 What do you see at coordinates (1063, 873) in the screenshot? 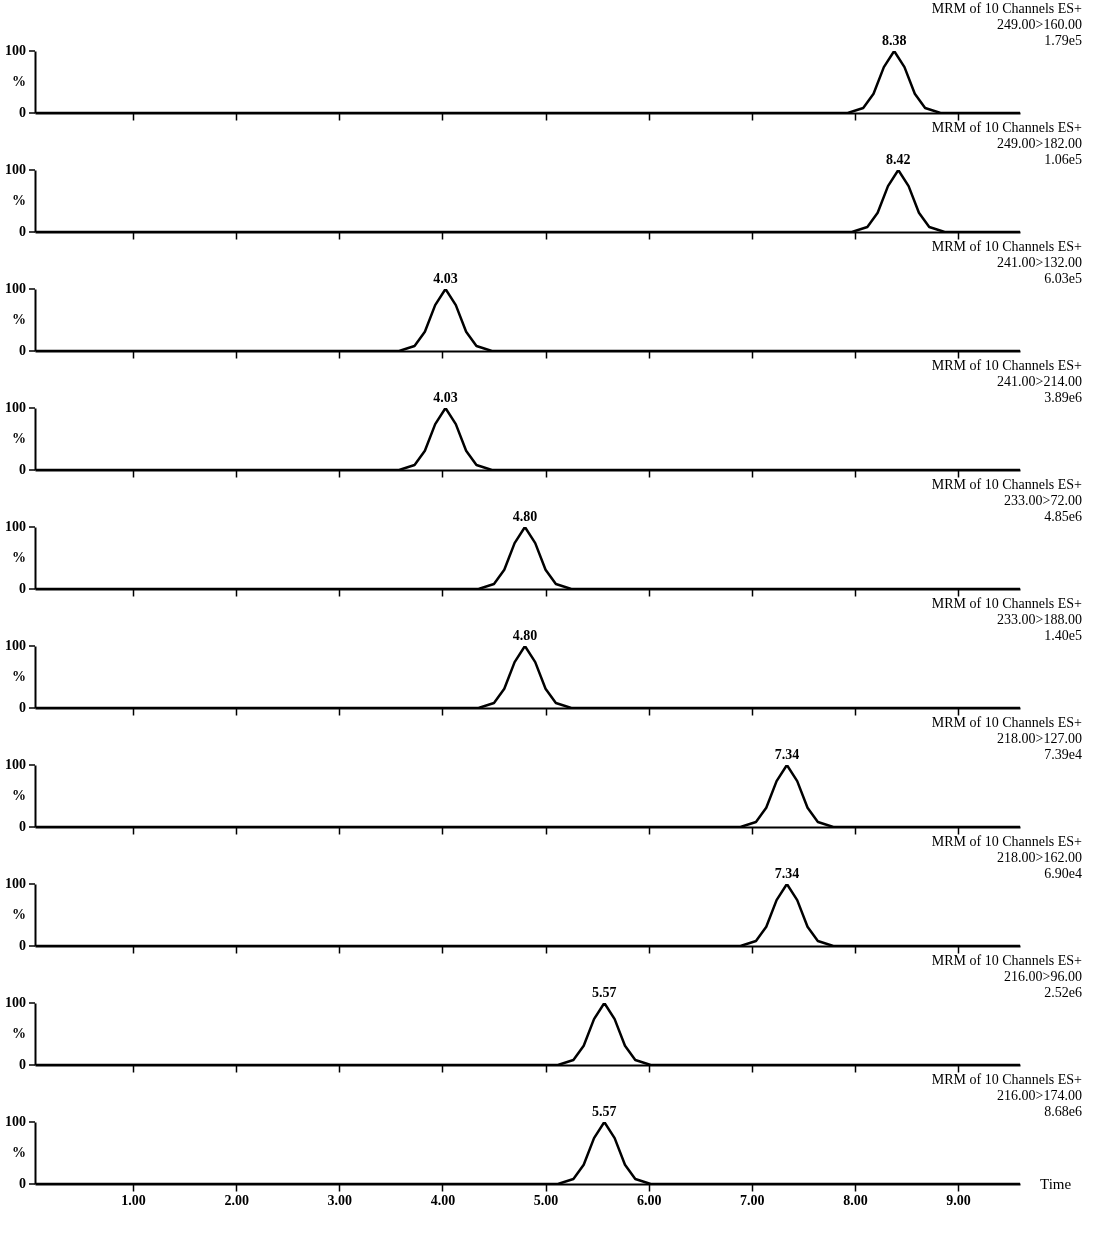
I see `text: 6.90e4` at bounding box center [1063, 873].